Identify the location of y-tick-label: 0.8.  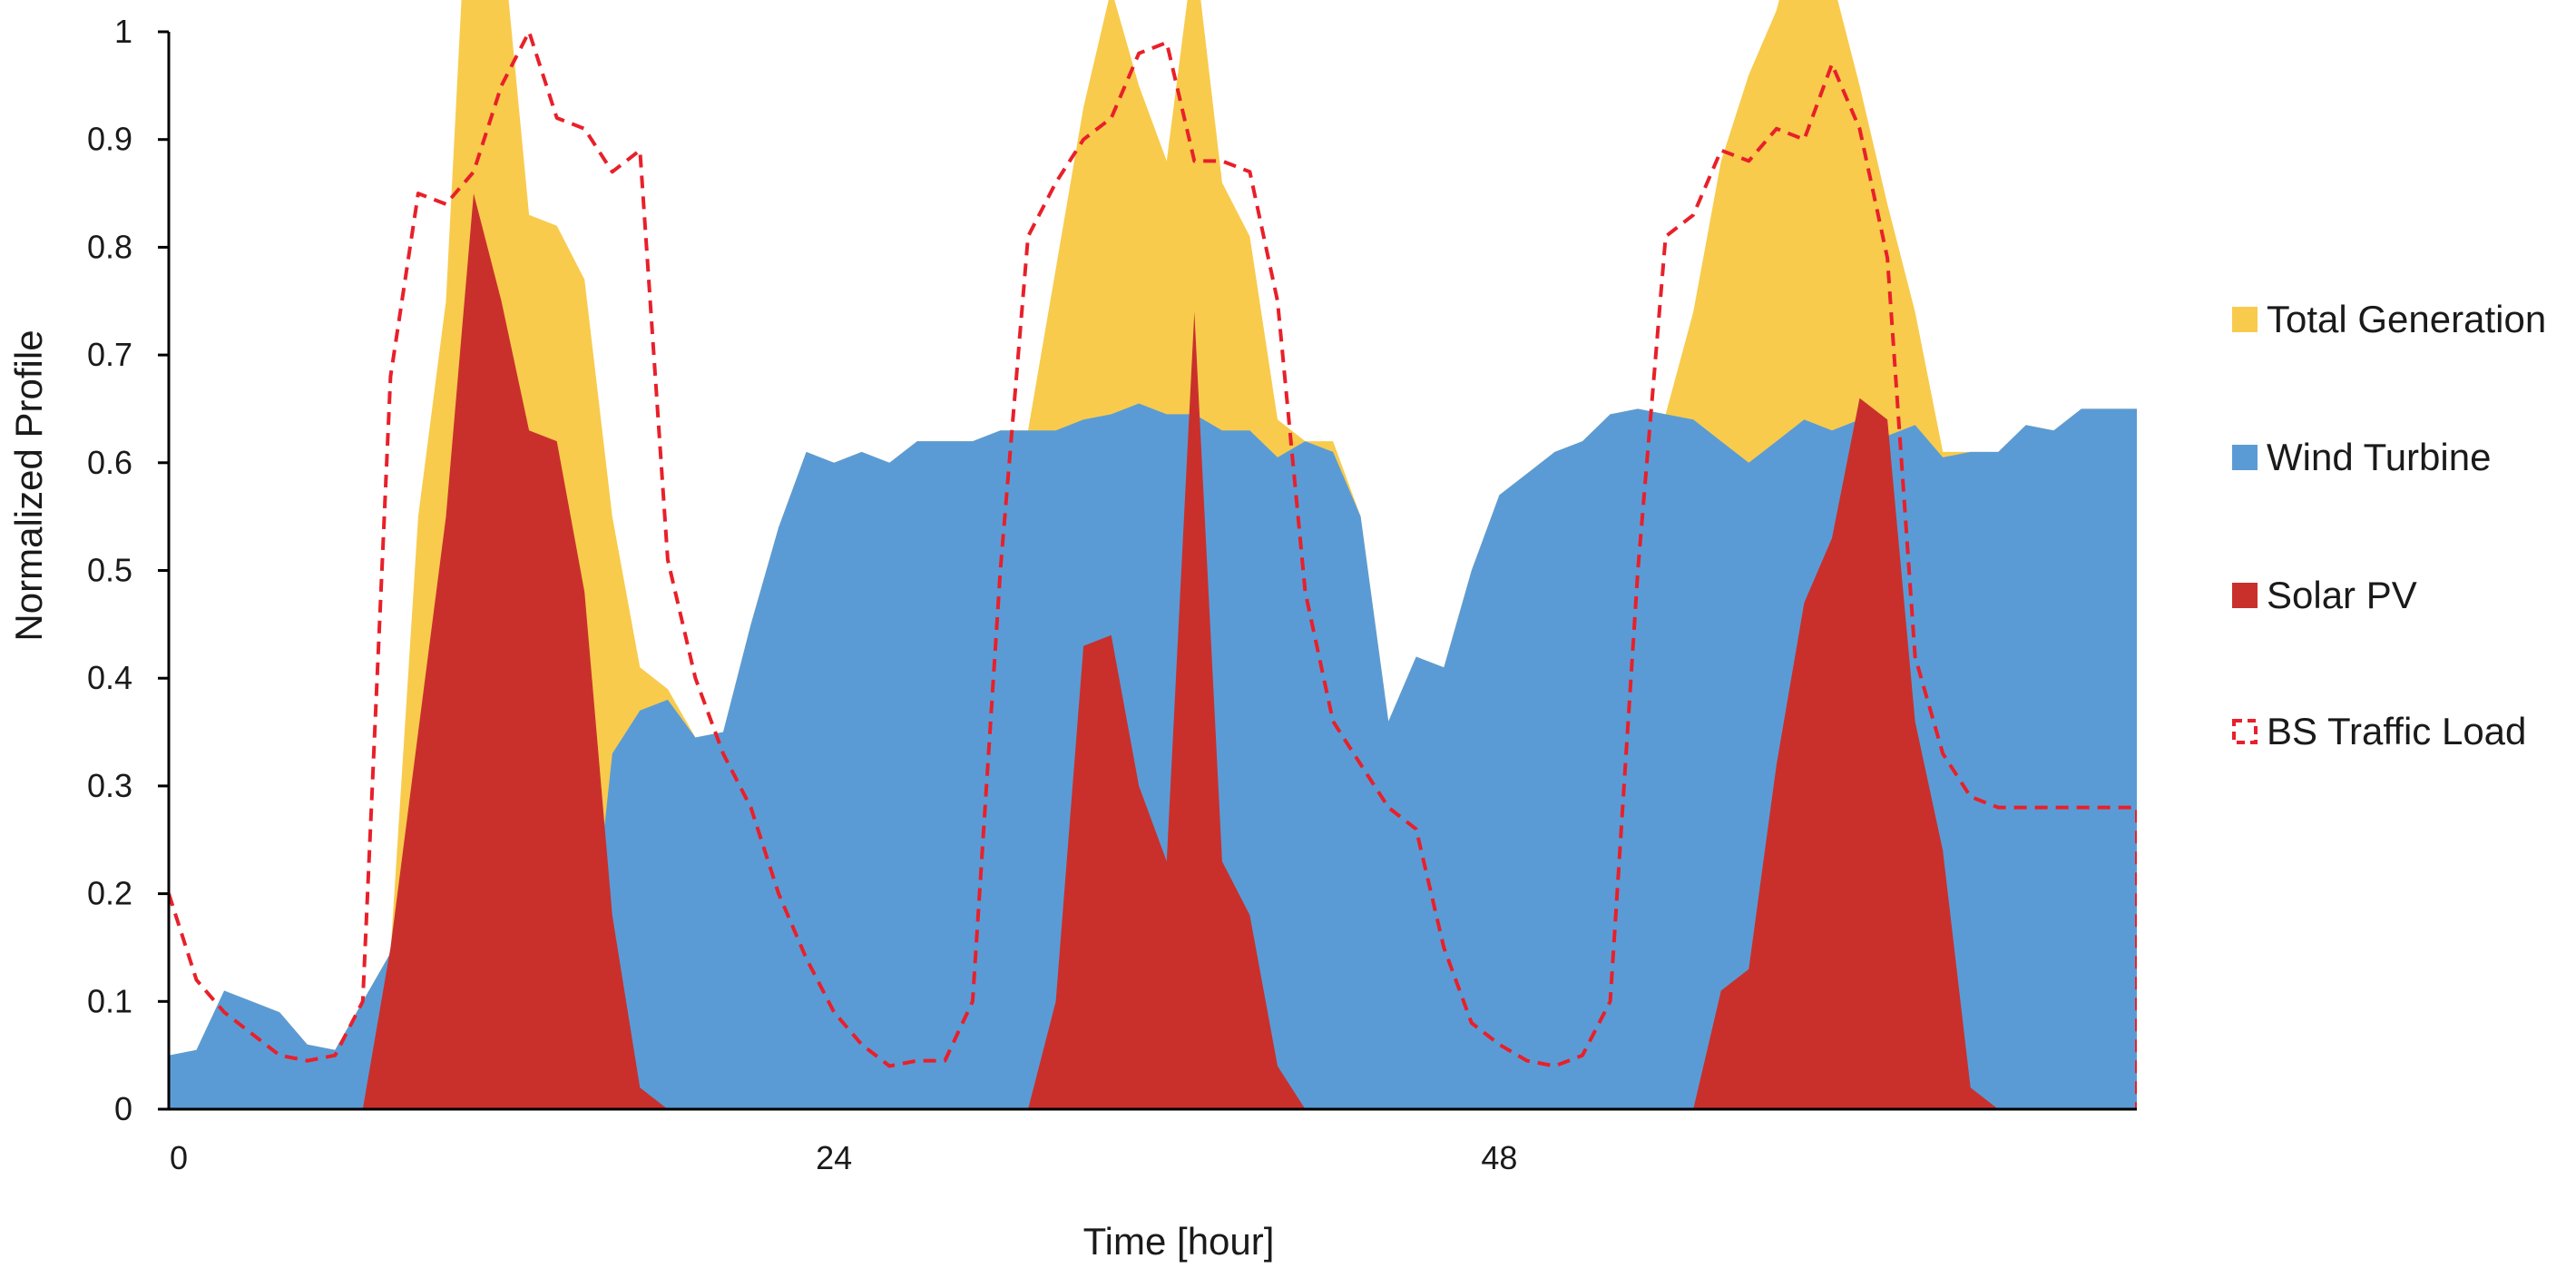
(109, 246).